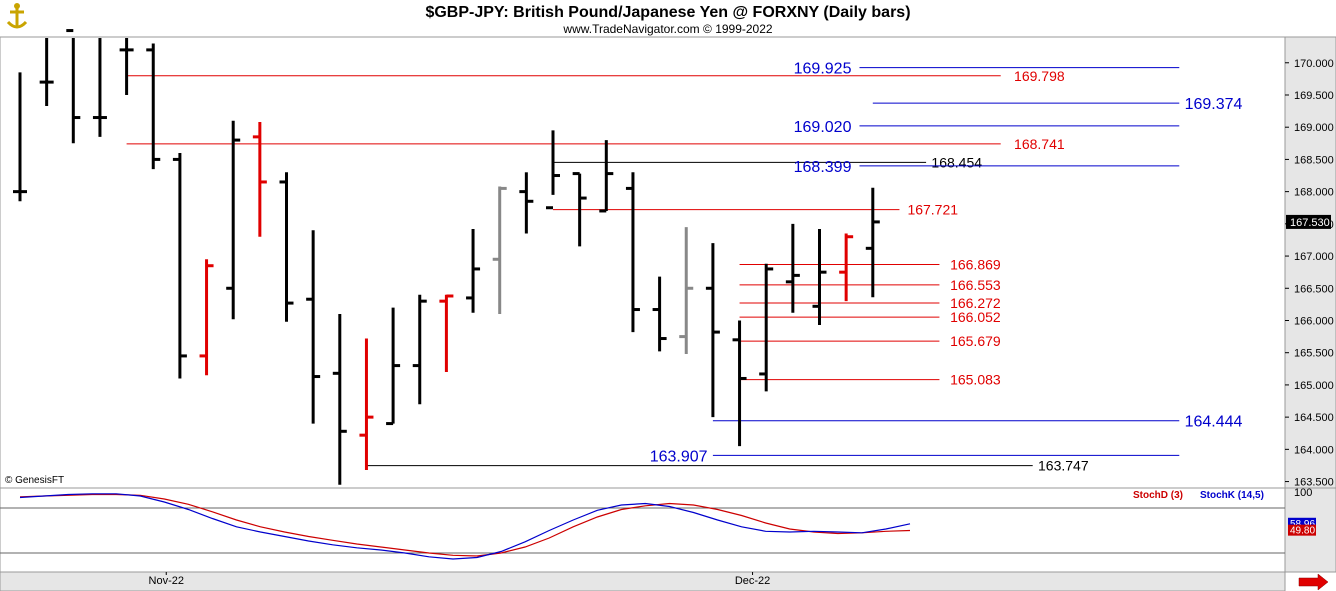 Image resolution: width=1336 pixels, height=591 pixels. Describe the element at coordinates (1158, 495) in the screenshot. I see `stochd-legend: StochD (3)` at that location.